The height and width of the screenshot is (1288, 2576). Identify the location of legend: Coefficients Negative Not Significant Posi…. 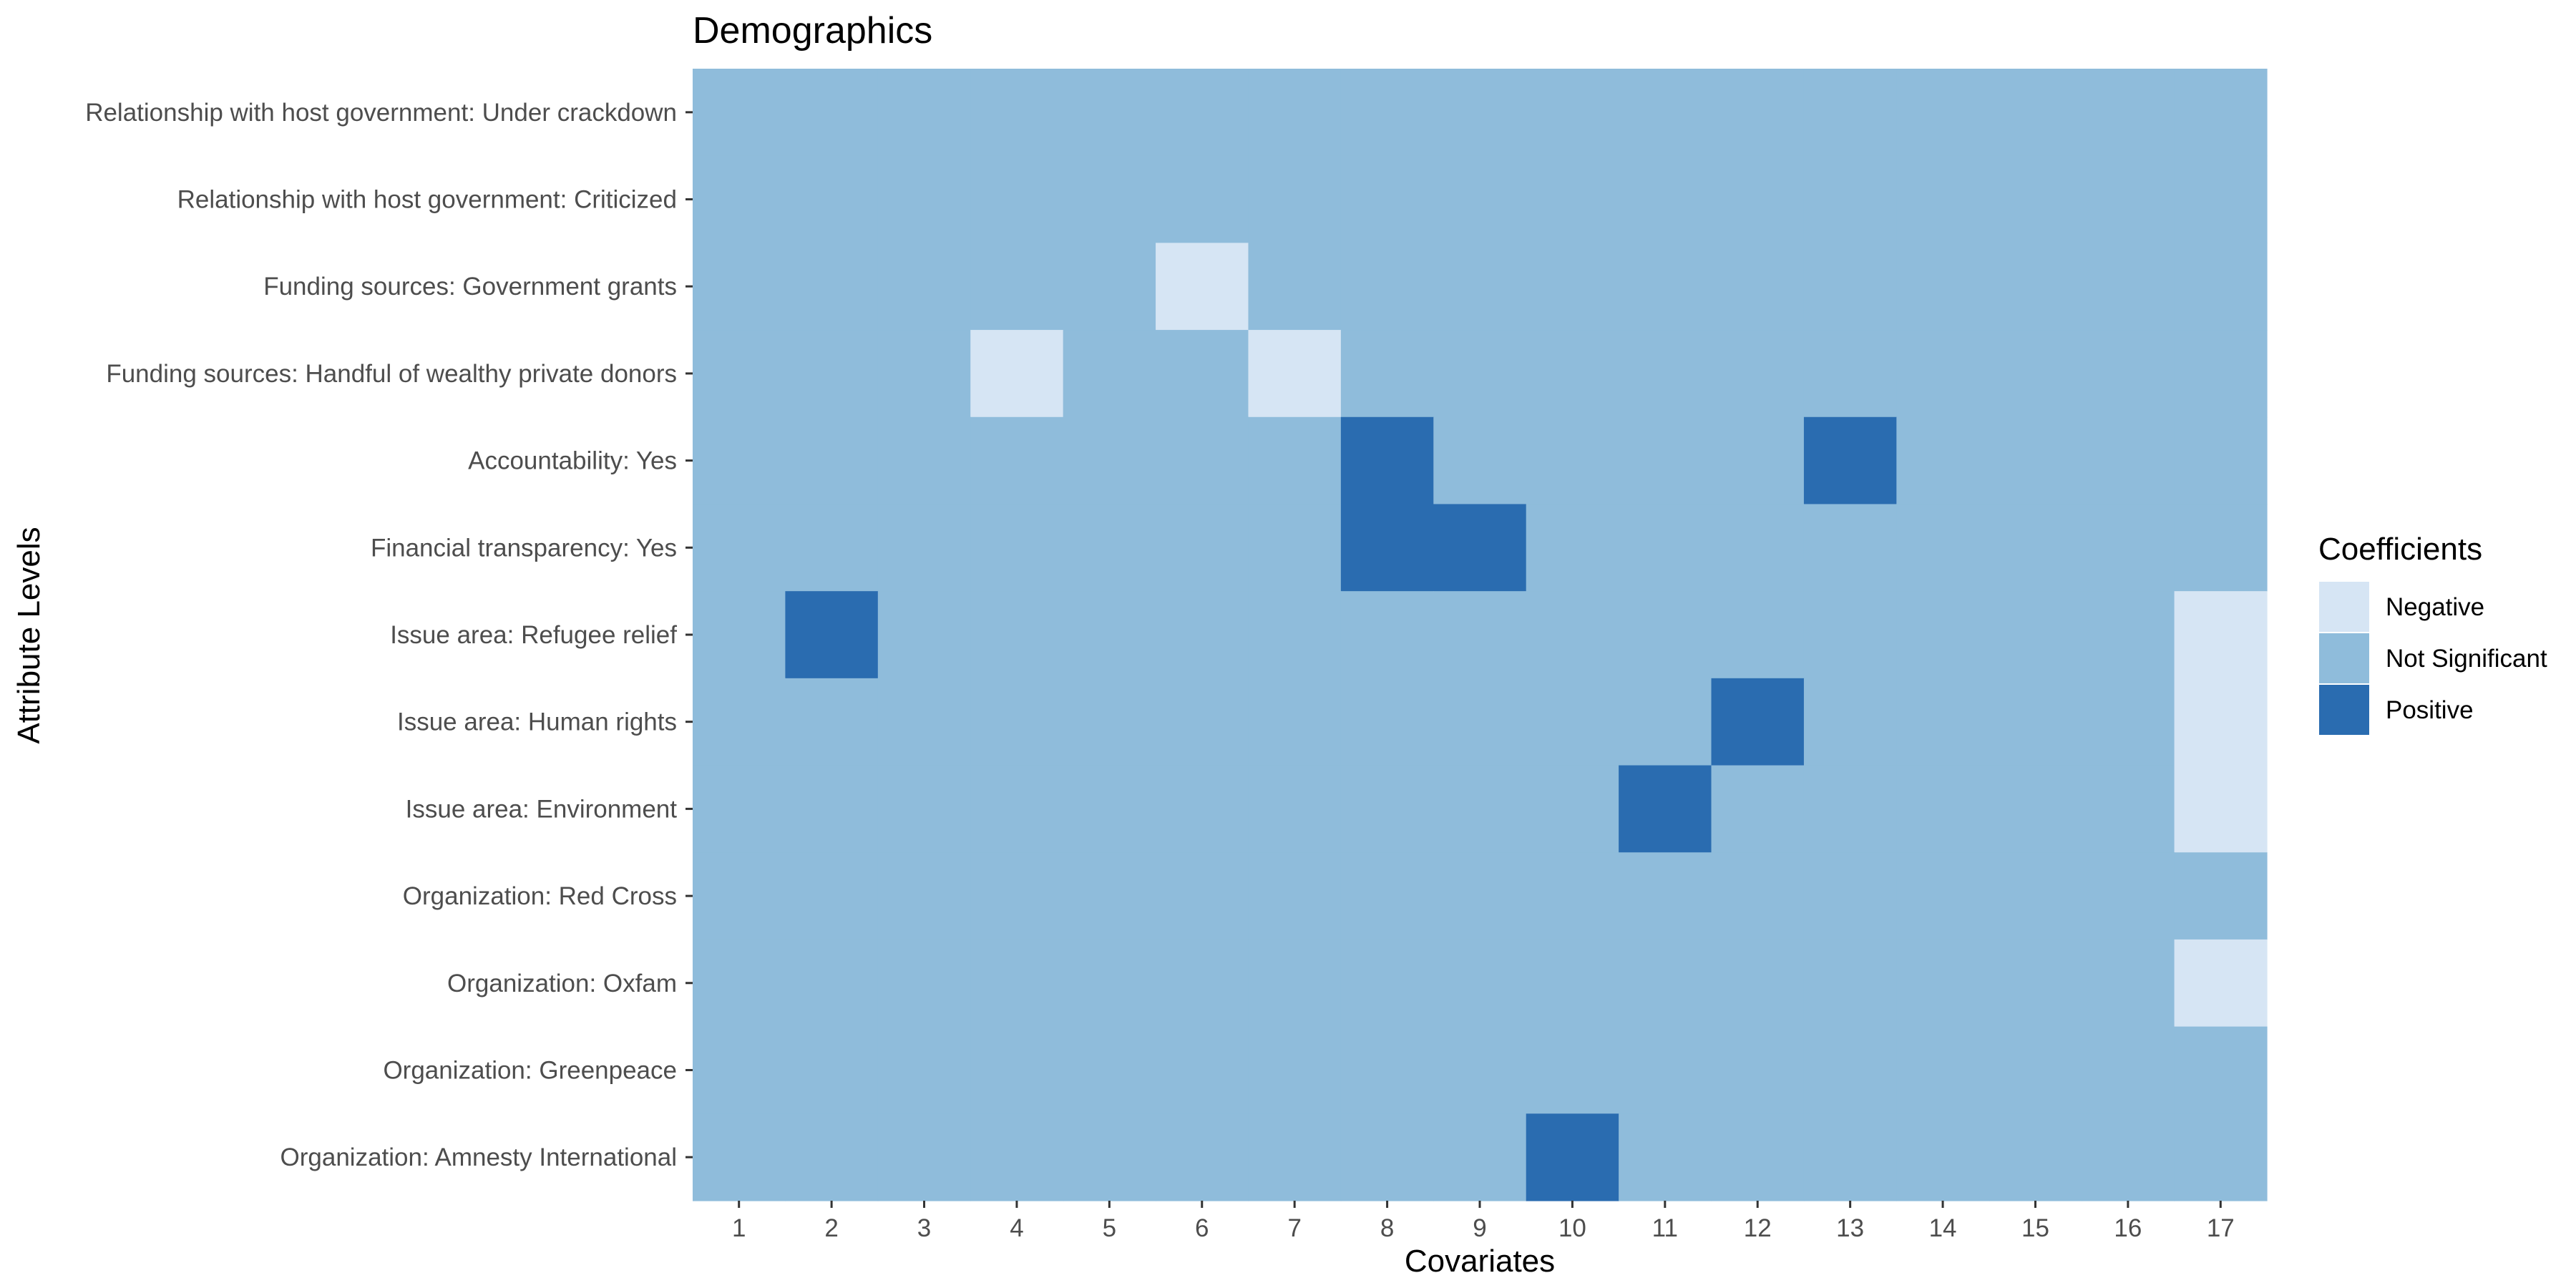
(2432, 634).